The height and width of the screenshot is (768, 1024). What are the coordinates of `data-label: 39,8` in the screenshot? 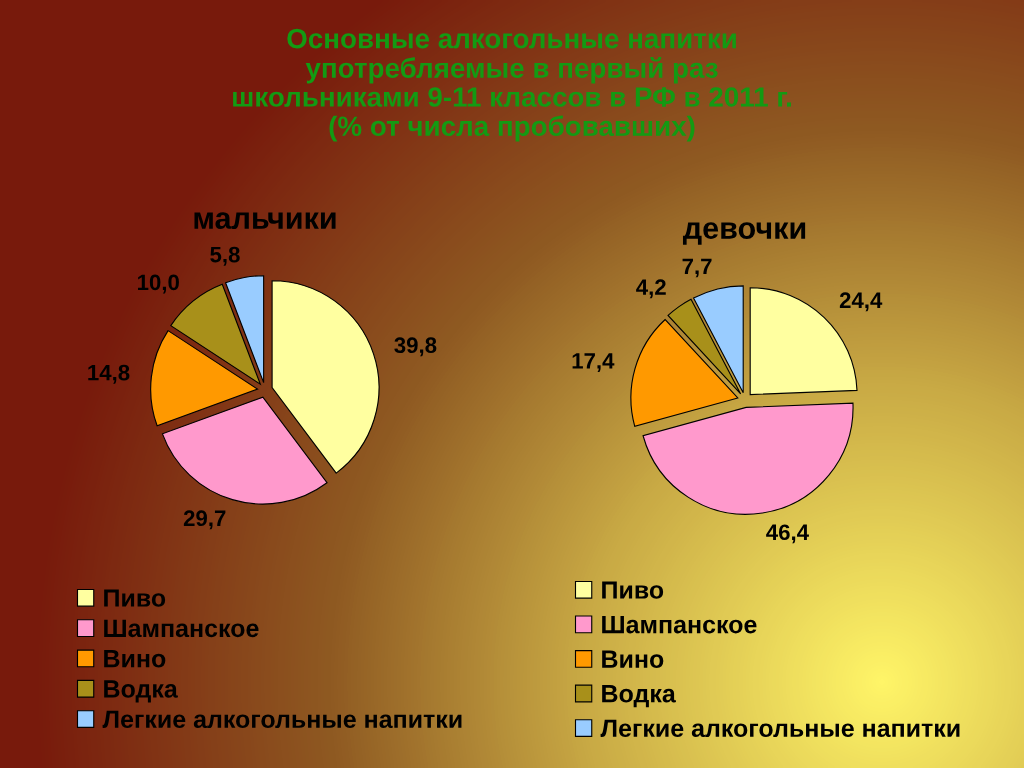 It's located at (415, 347).